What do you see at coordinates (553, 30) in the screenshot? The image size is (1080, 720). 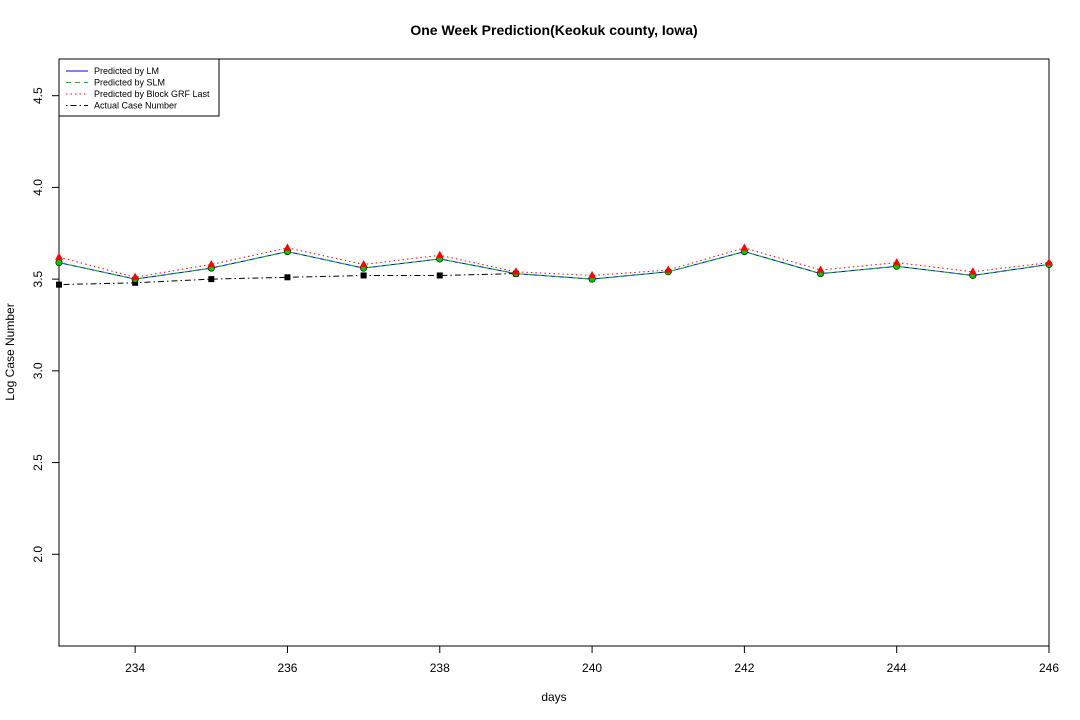 I see `chart-title: One Week Prediction(Keokuk county, Iowa)` at bounding box center [553, 30].